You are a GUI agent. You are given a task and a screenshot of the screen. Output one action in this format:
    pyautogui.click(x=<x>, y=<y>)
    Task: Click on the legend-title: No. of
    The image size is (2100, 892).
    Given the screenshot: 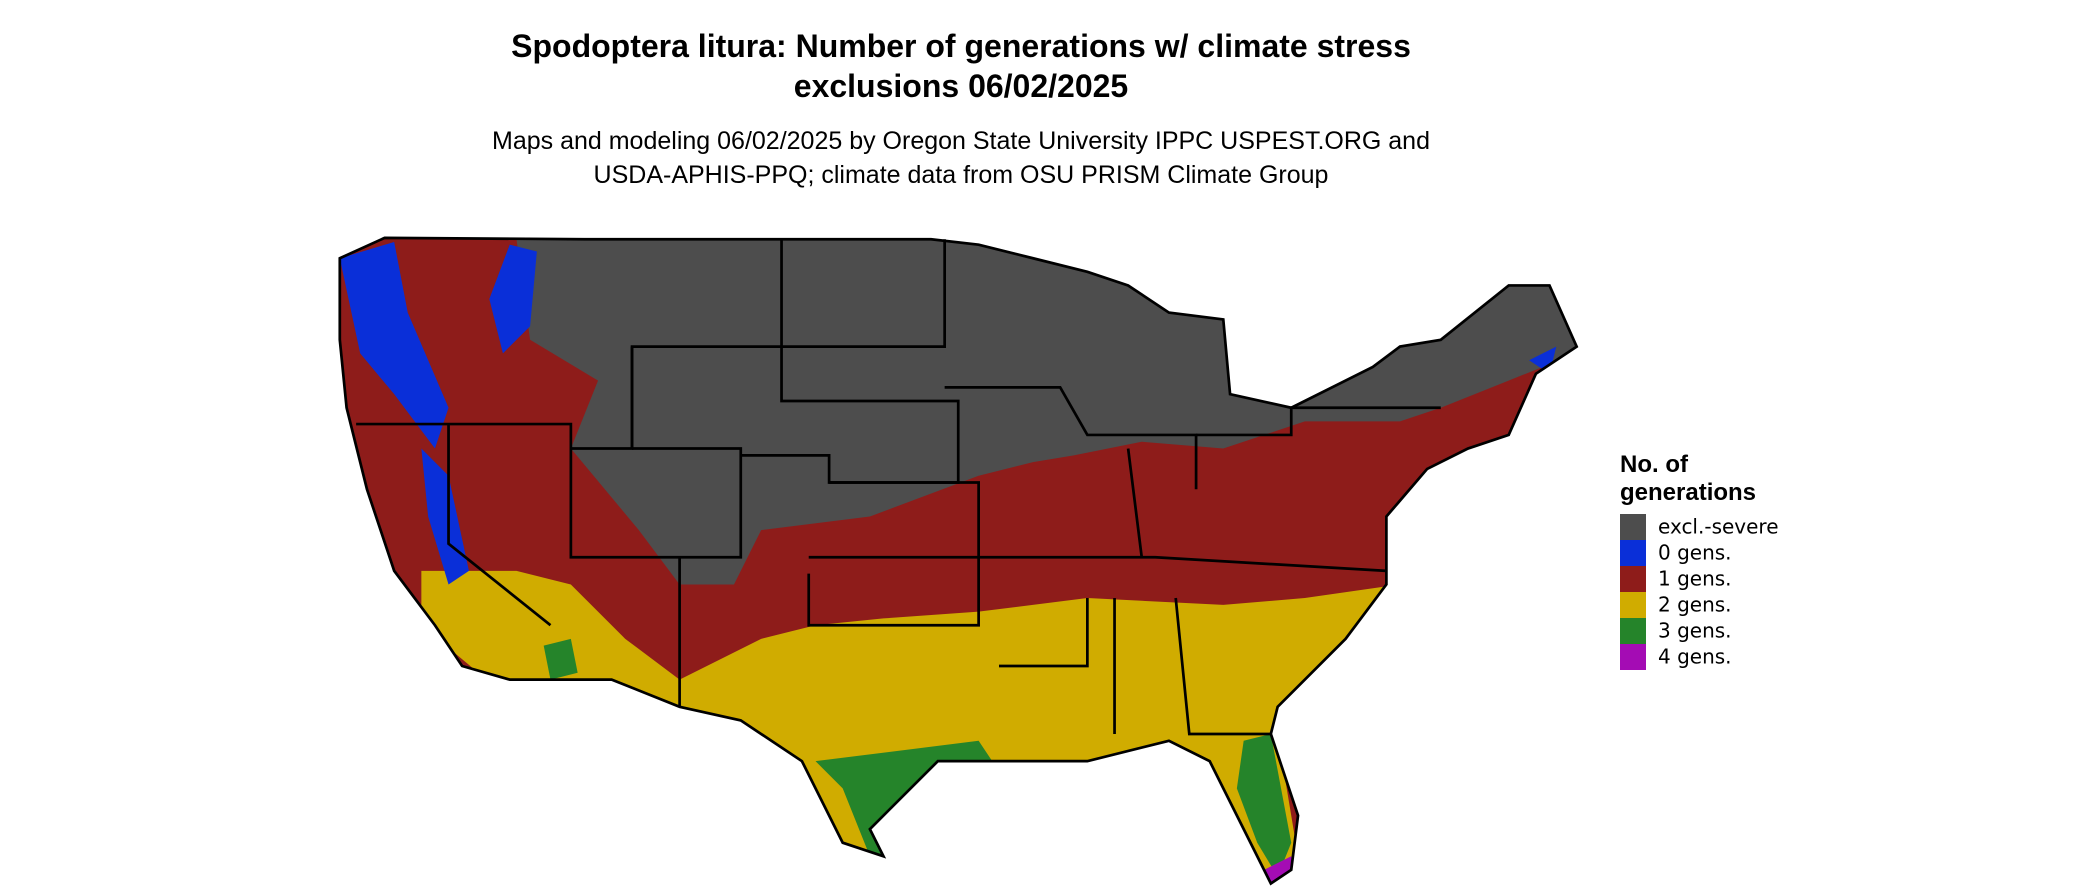 What is the action you would take?
    pyautogui.click(x=1654, y=464)
    